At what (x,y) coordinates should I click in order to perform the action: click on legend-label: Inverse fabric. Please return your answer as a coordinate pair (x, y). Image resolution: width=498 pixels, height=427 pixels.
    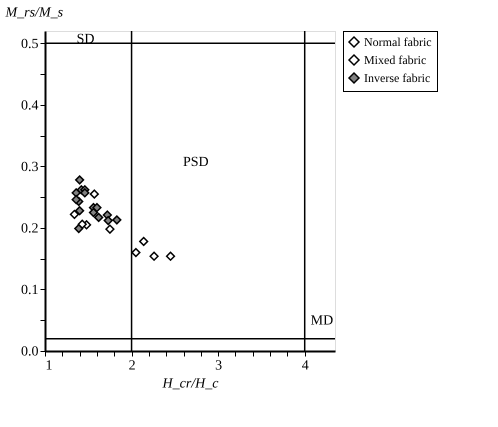
    Looking at the image, I should click on (397, 78).